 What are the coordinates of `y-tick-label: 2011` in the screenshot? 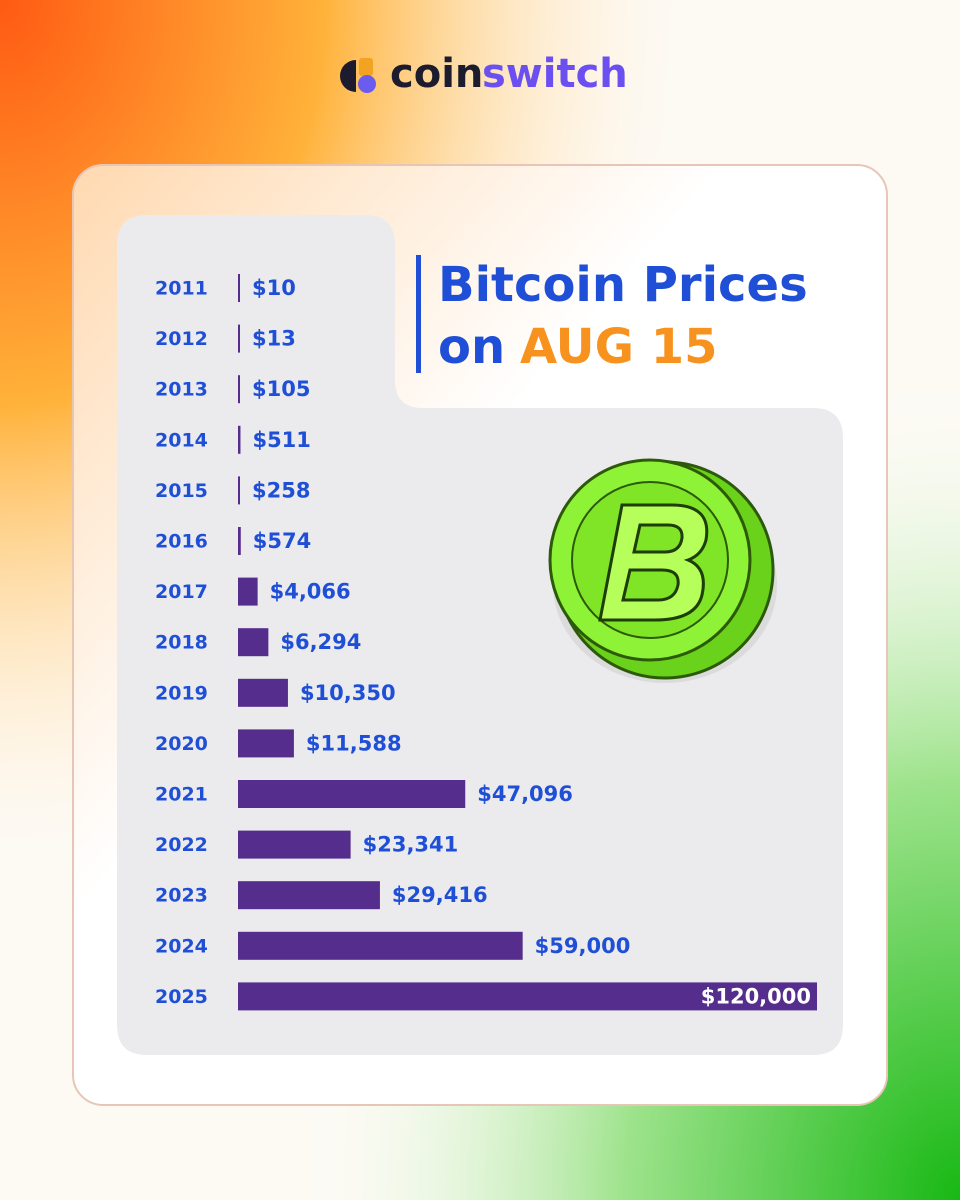 It's located at (181, 289).